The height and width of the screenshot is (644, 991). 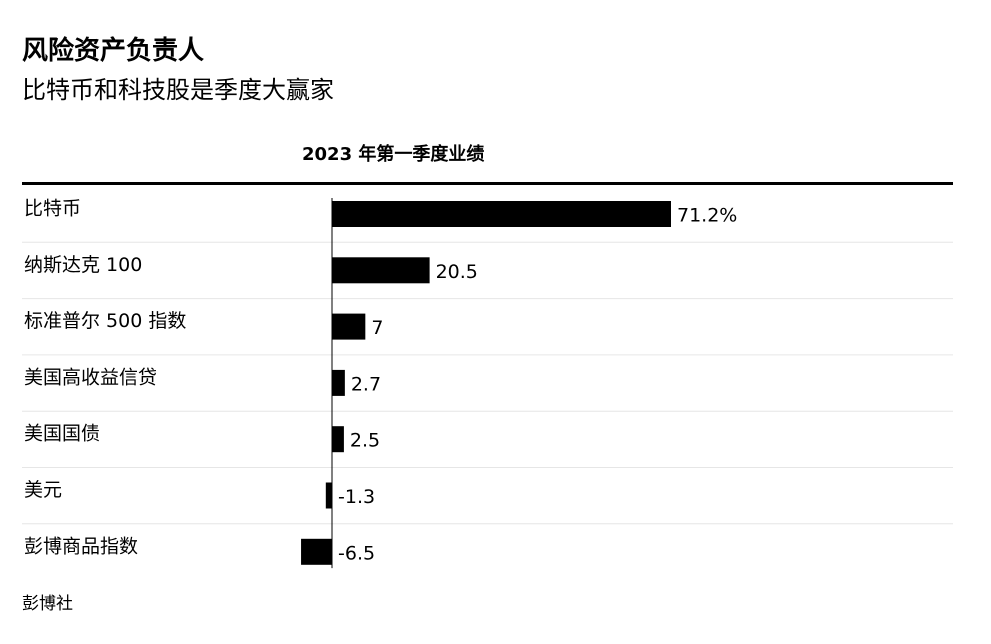 What do you see at coordinates (377, 328) in the screenshot?
I see `value-label: 7` at bounding box center [377, 328].